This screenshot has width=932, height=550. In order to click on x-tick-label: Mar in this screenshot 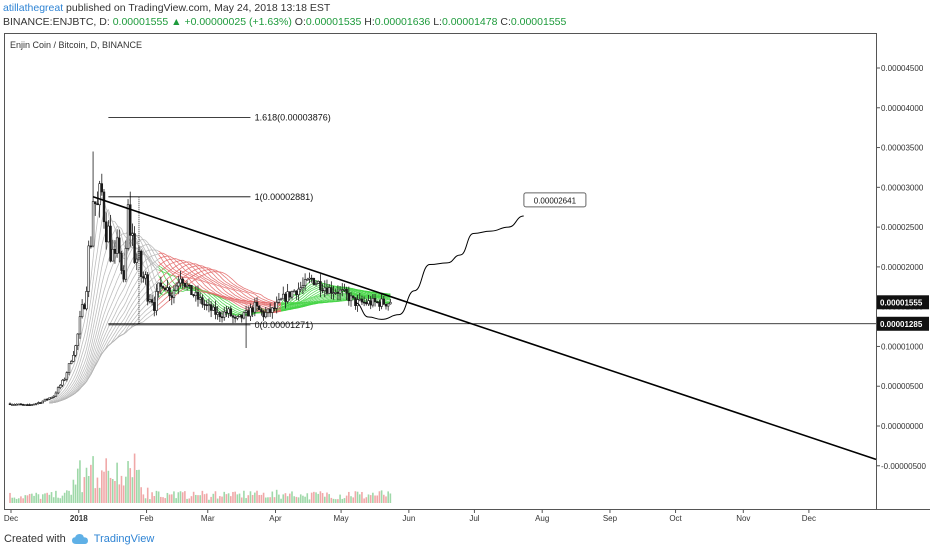, I will do `click(208, 518)`.